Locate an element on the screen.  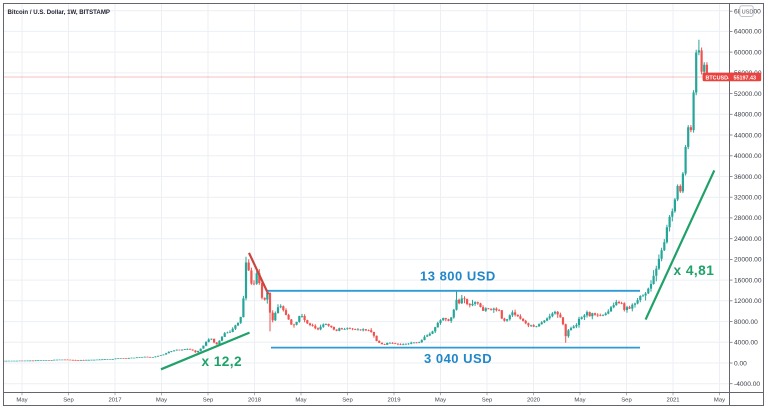
svg-text: 32000.00 is located at coordinates (748, 198).